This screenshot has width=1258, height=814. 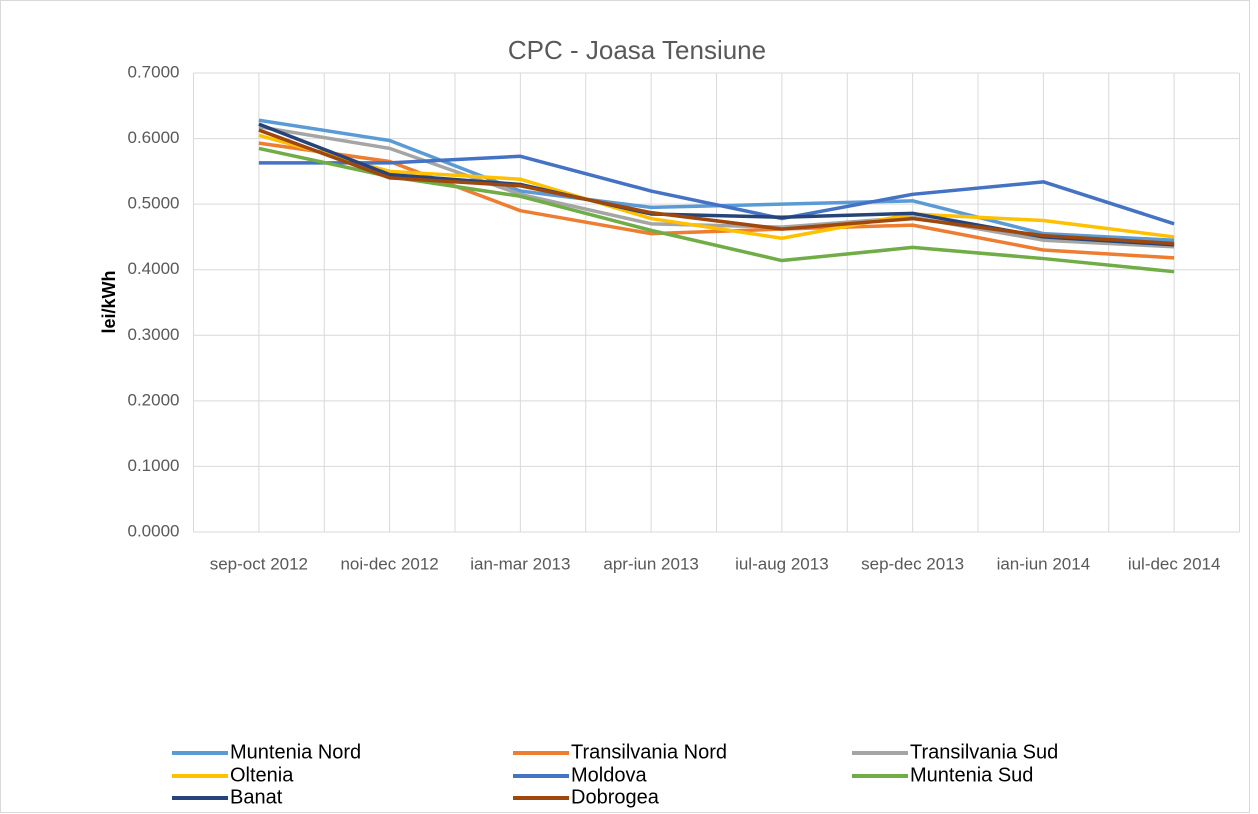 What do you see at coordinates (615, 797) in the screenshot?
I see `legend-label: Dobrogea` at bounding box center [615, 797].